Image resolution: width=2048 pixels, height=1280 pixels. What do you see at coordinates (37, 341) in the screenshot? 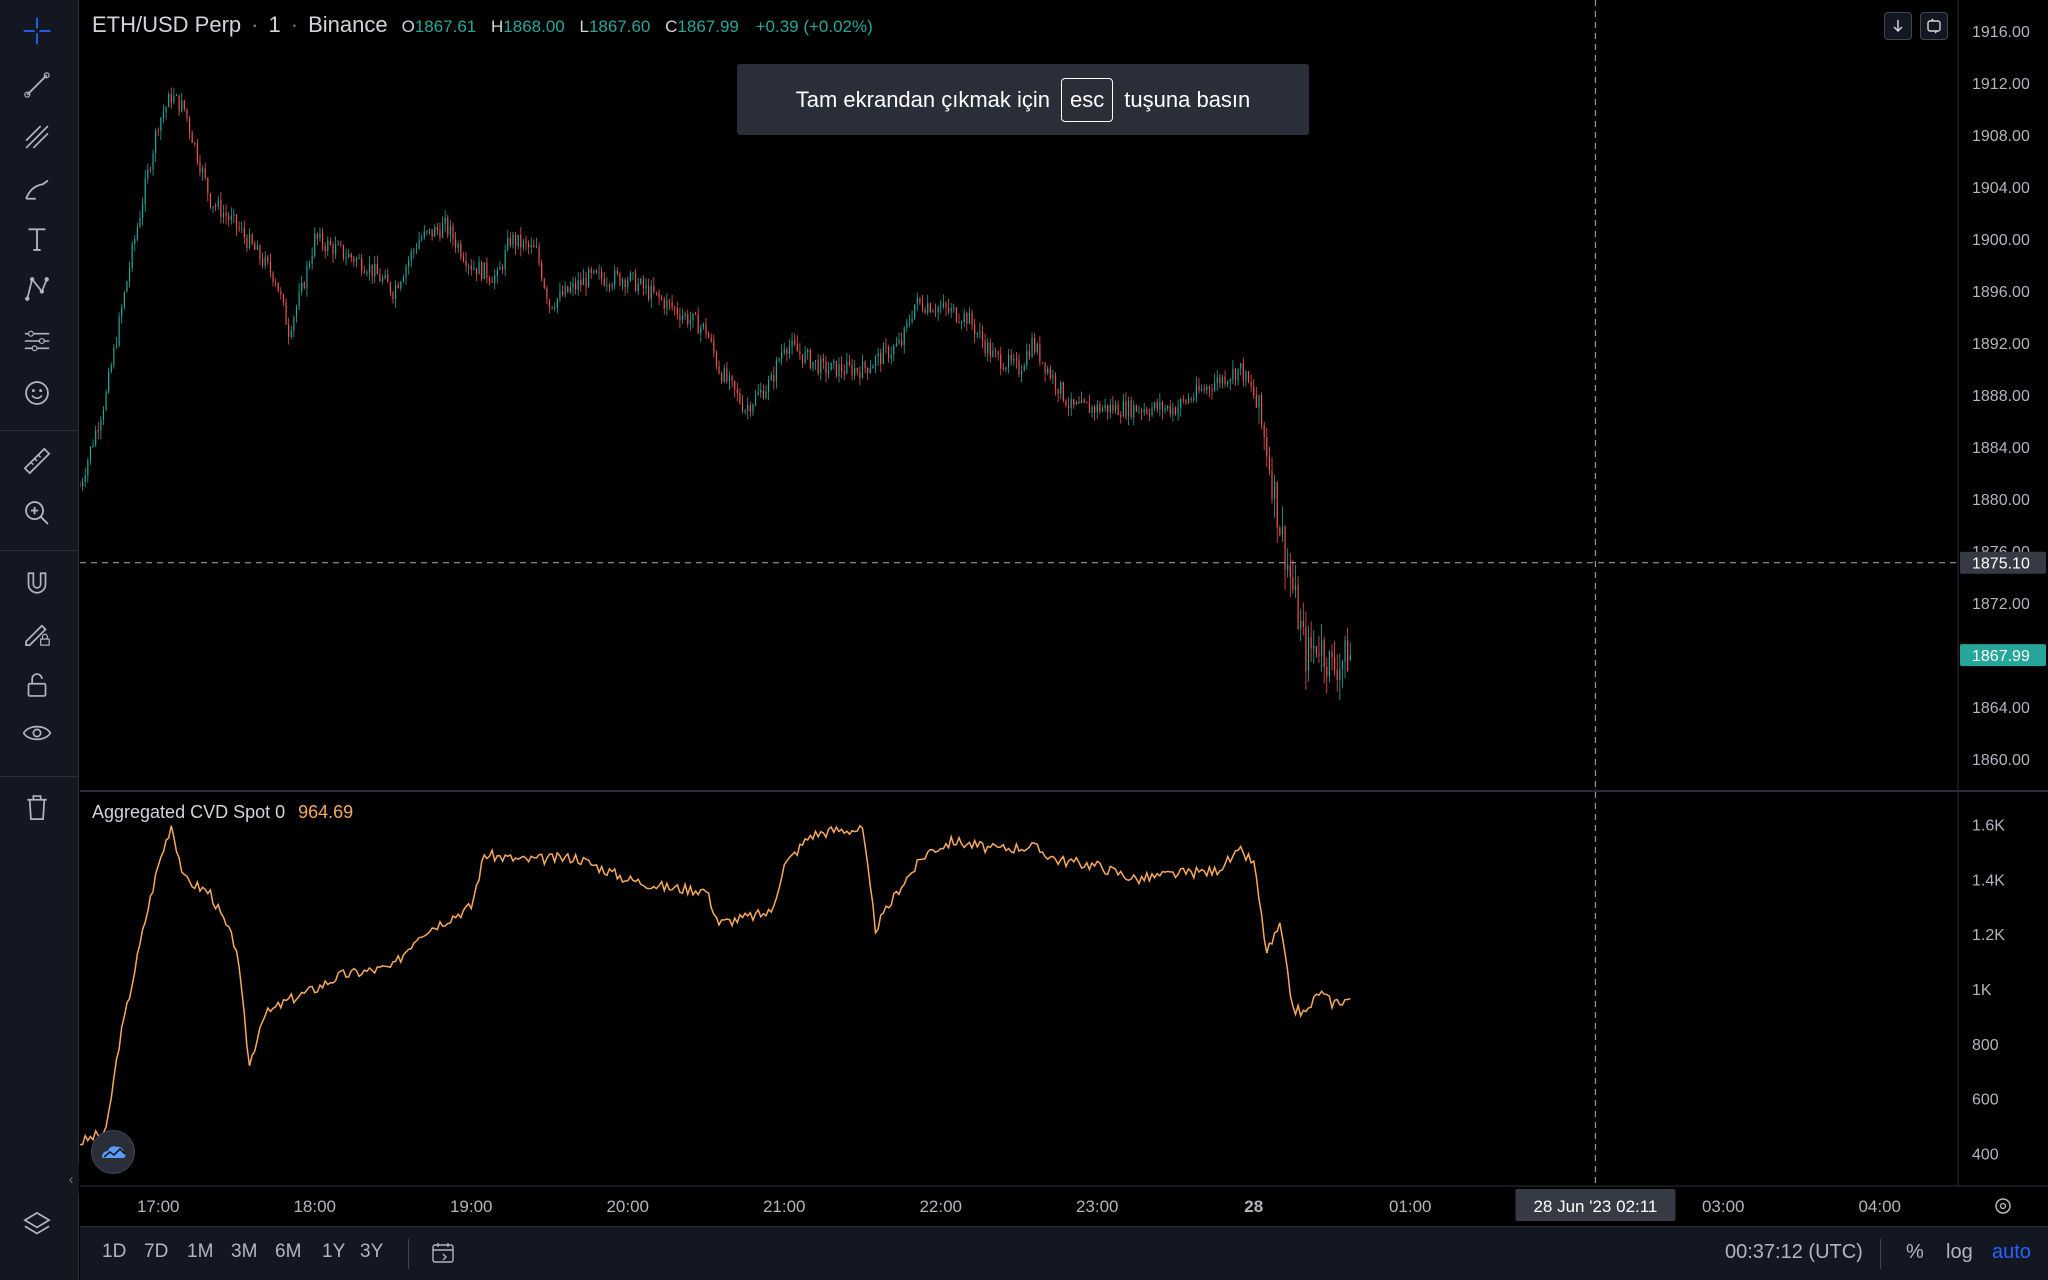
I see `prediction-icon` at bounding box center [37, 341].